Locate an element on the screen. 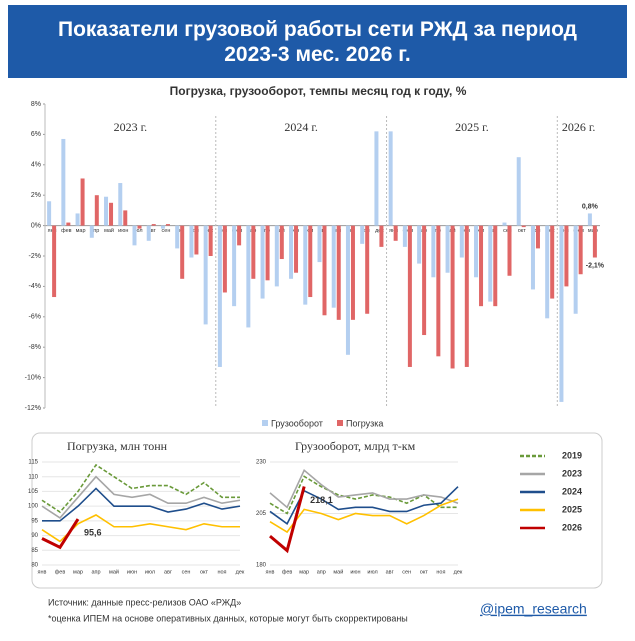  y-tick-label: 8% is located at coordinates (36, 104).